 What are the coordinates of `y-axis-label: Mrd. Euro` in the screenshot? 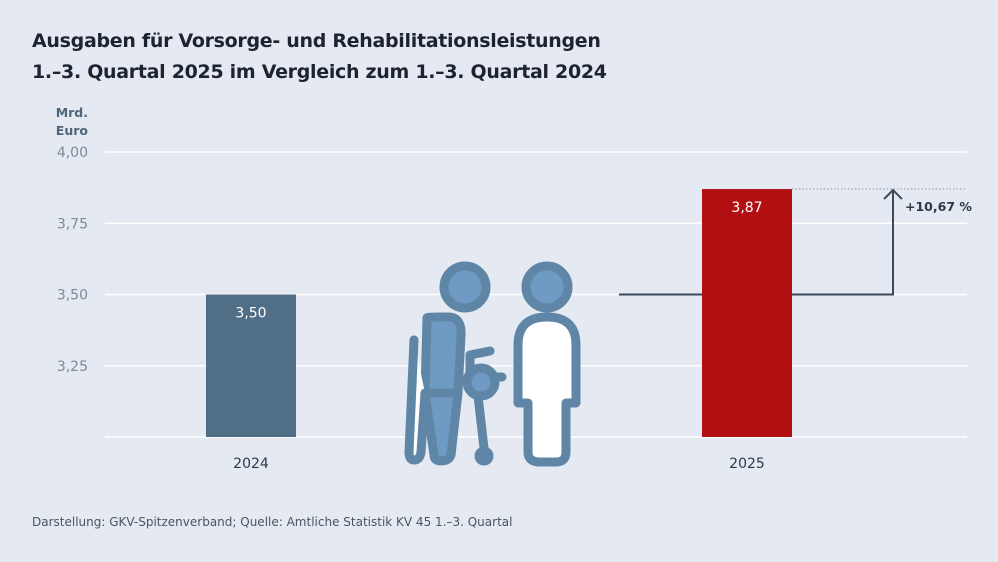 It's located at (64, 122).